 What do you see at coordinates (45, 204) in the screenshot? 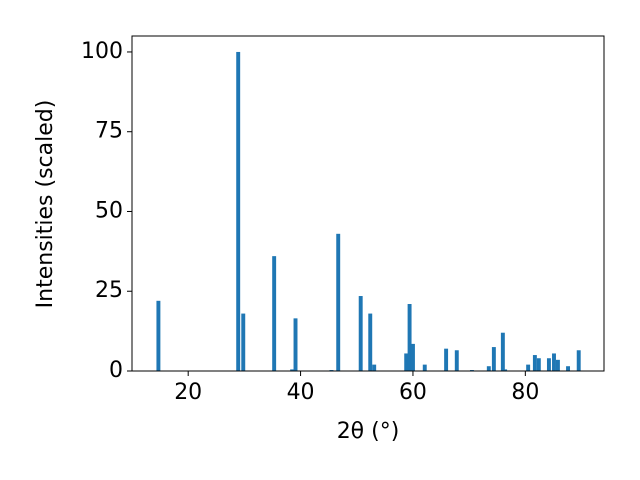
I see `y-axis-label: Intensities (scaled)` at bounding box center [45, 204].